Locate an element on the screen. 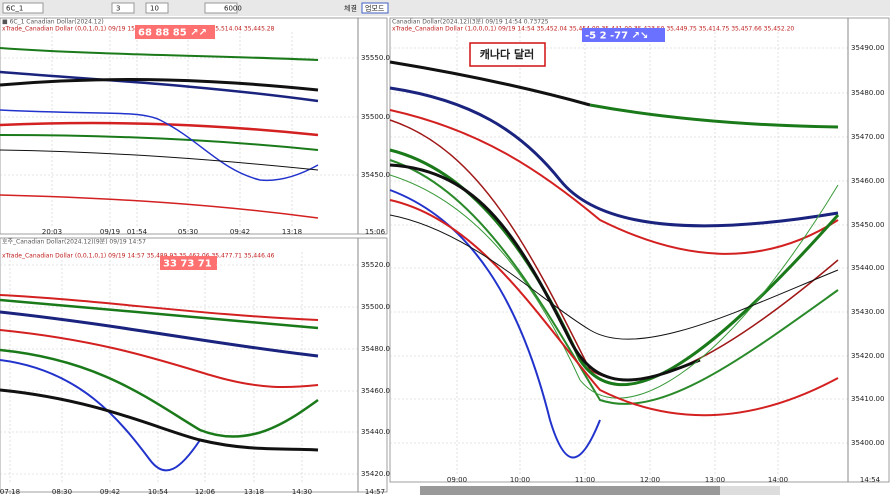 The height and width of the screenshot is (496, 890). x-tick-label: 15:06 is located at coordinates (375, 232).